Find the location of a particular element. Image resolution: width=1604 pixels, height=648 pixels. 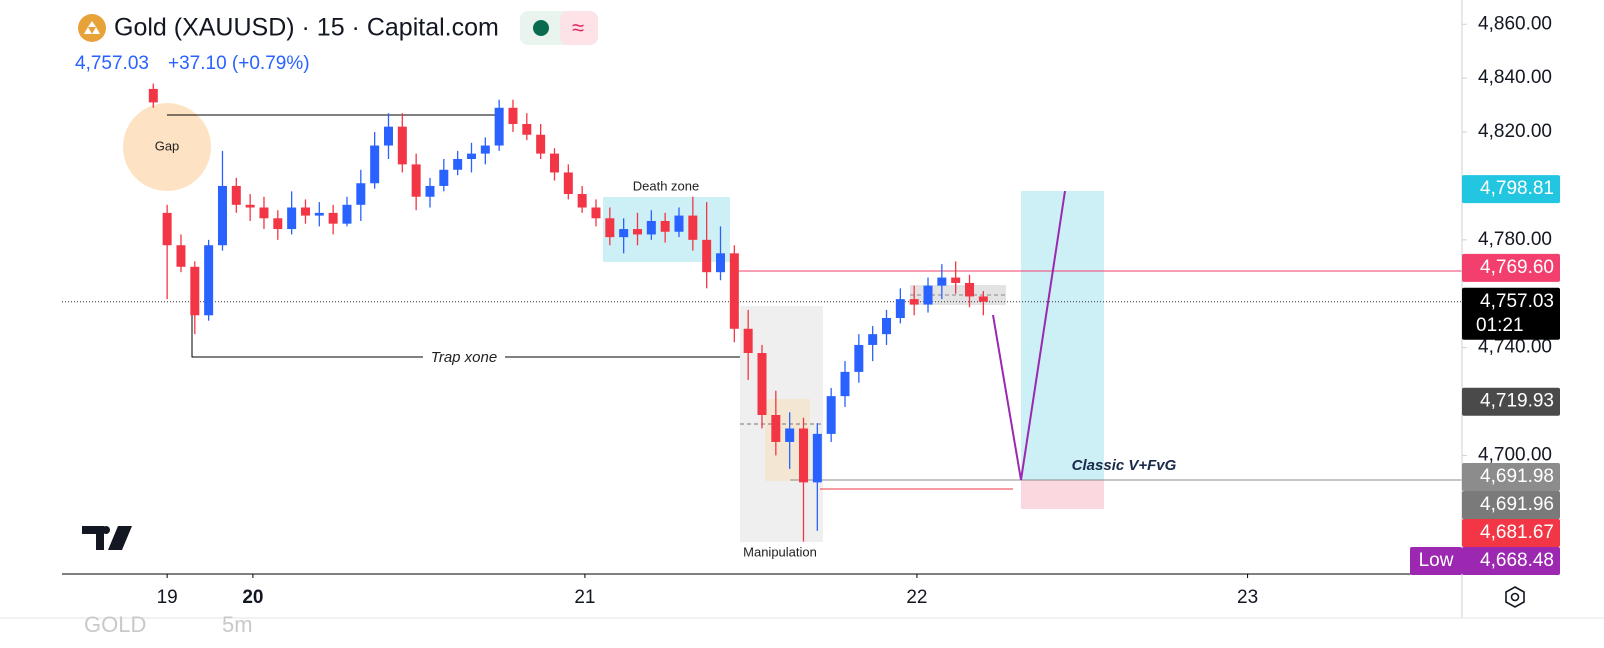

price-tag: Low is located at coordinates (1436, 560).